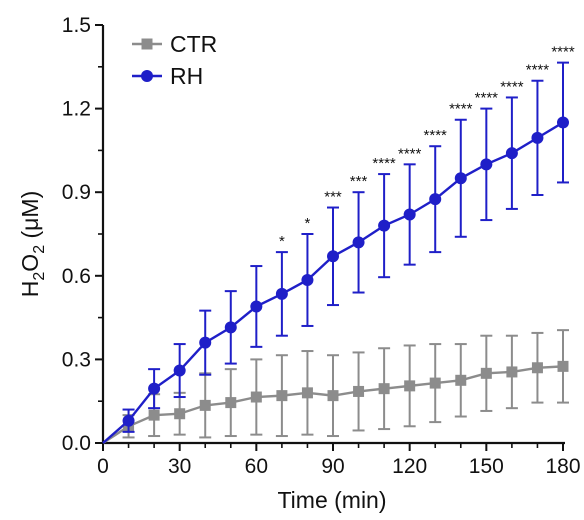 The image size is (584, 520). Describe the element at coordinates (76, 443) in the screenshot. I see `y-tick-label: 0.0` at that location.